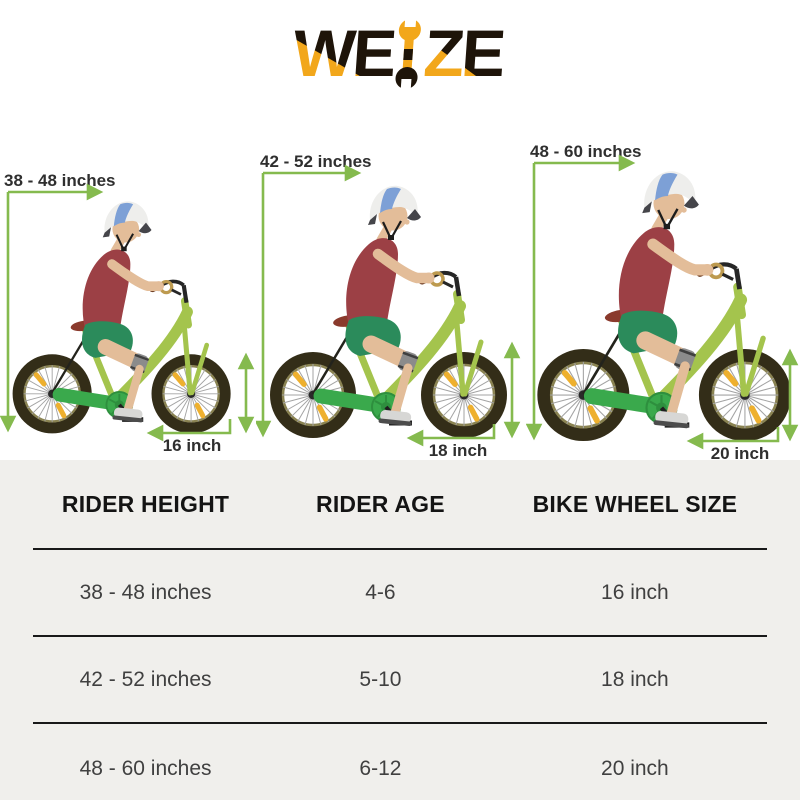  I want to click on table-row: 48 - 60 inches 6-12 20 inch, so click(400, 761).